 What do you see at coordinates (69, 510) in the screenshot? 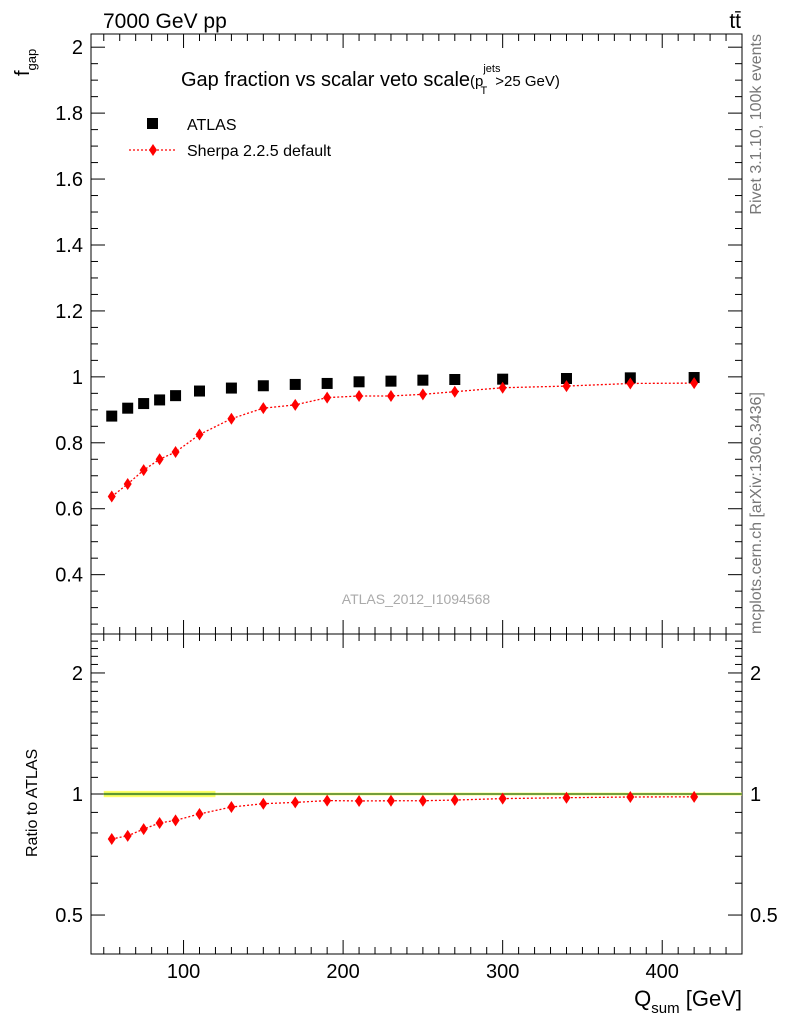
I see `y-tick-label: 0.6` at bounding box center [69, 510].